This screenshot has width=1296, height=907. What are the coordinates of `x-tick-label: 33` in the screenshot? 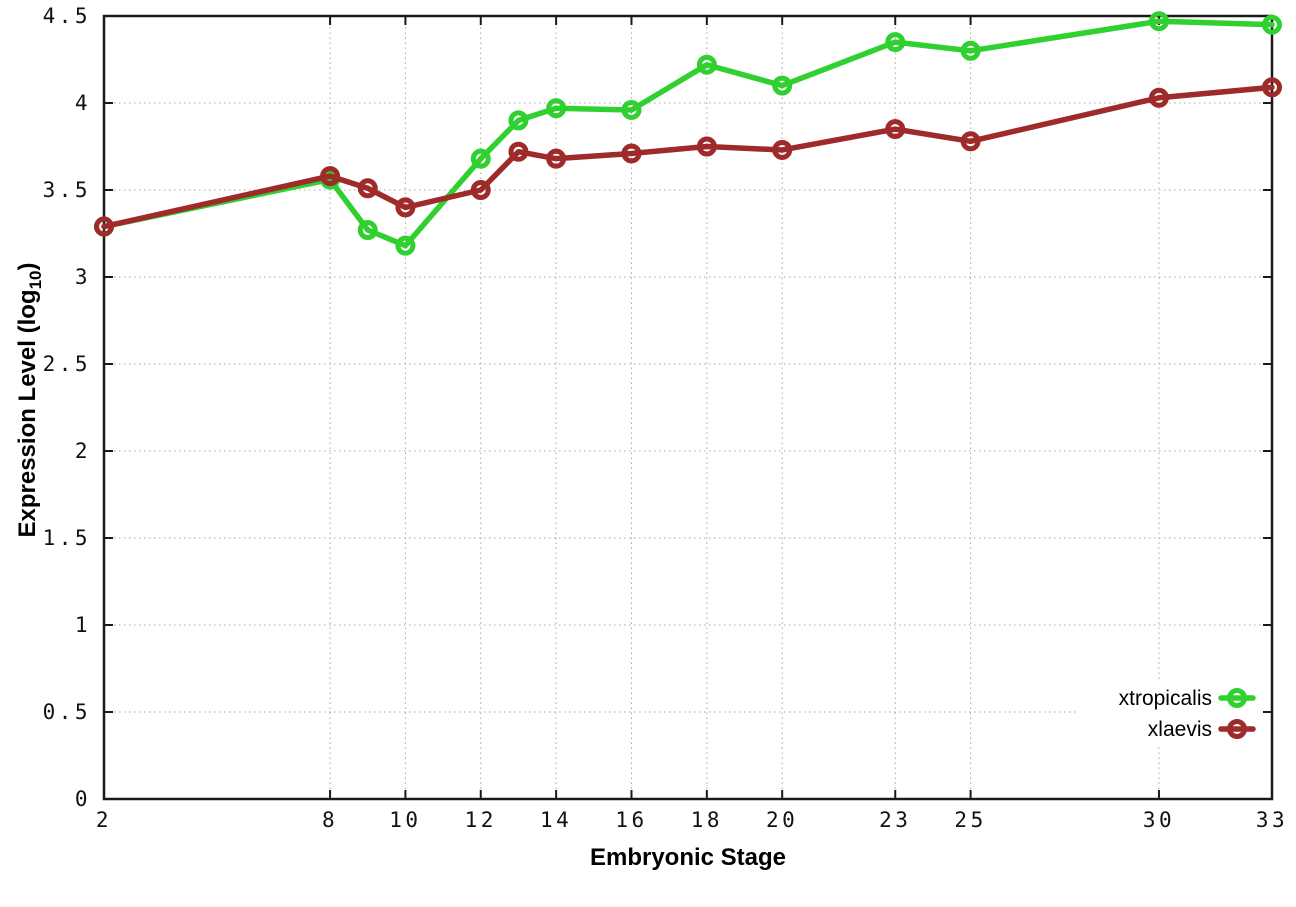 It's located at (1272, 820).